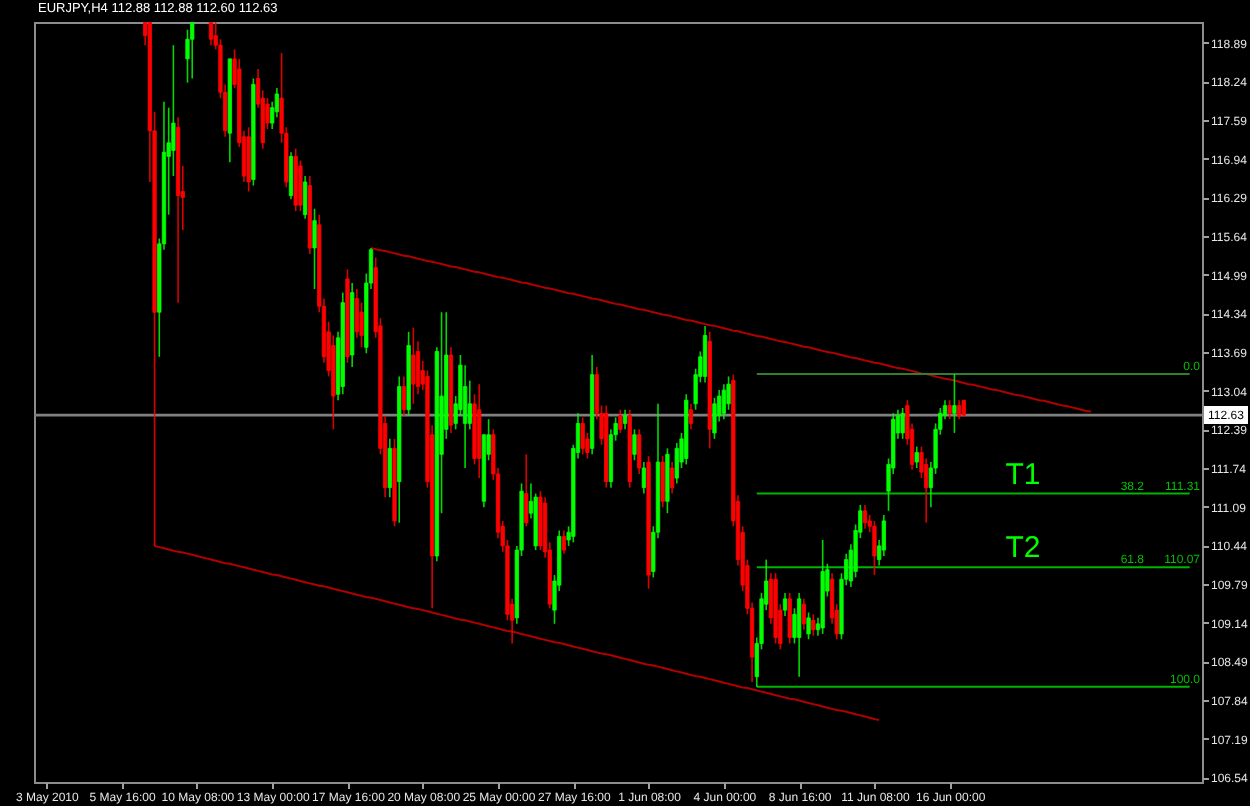 The width and height of the screenshot is (1250, 806). I want to click on annotation: T1, so click(1023, 474).